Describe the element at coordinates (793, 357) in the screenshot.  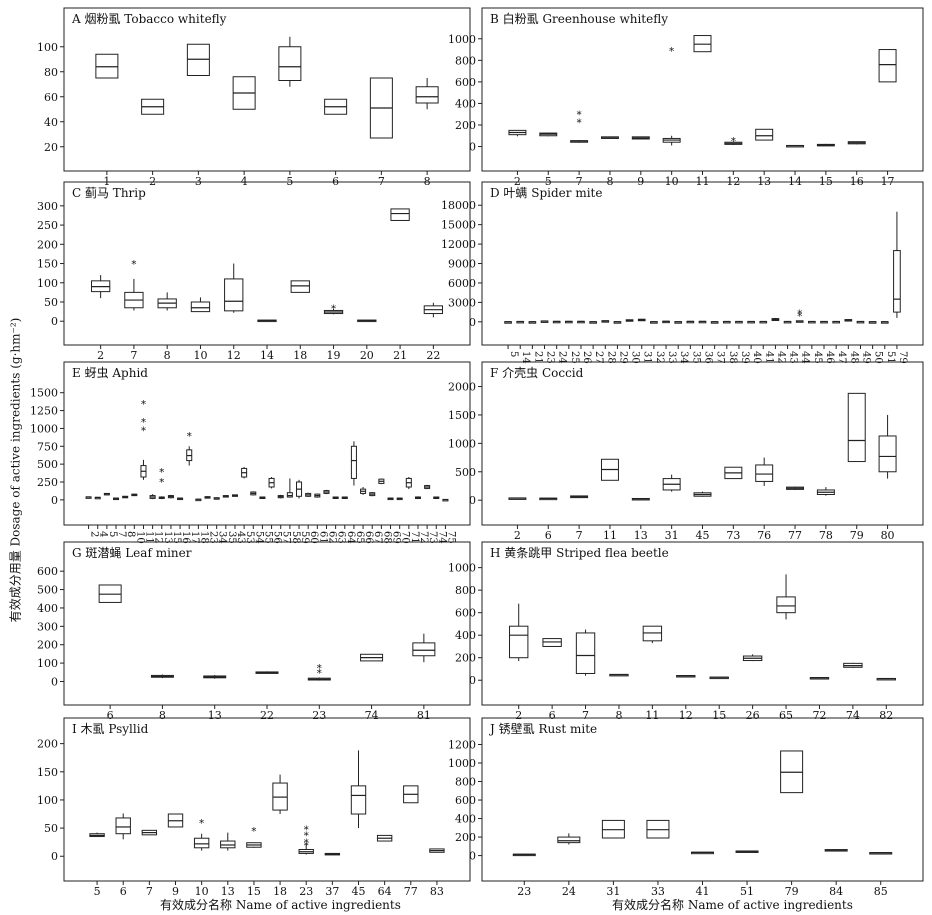
I see `x-tick-label: 43` at that location.